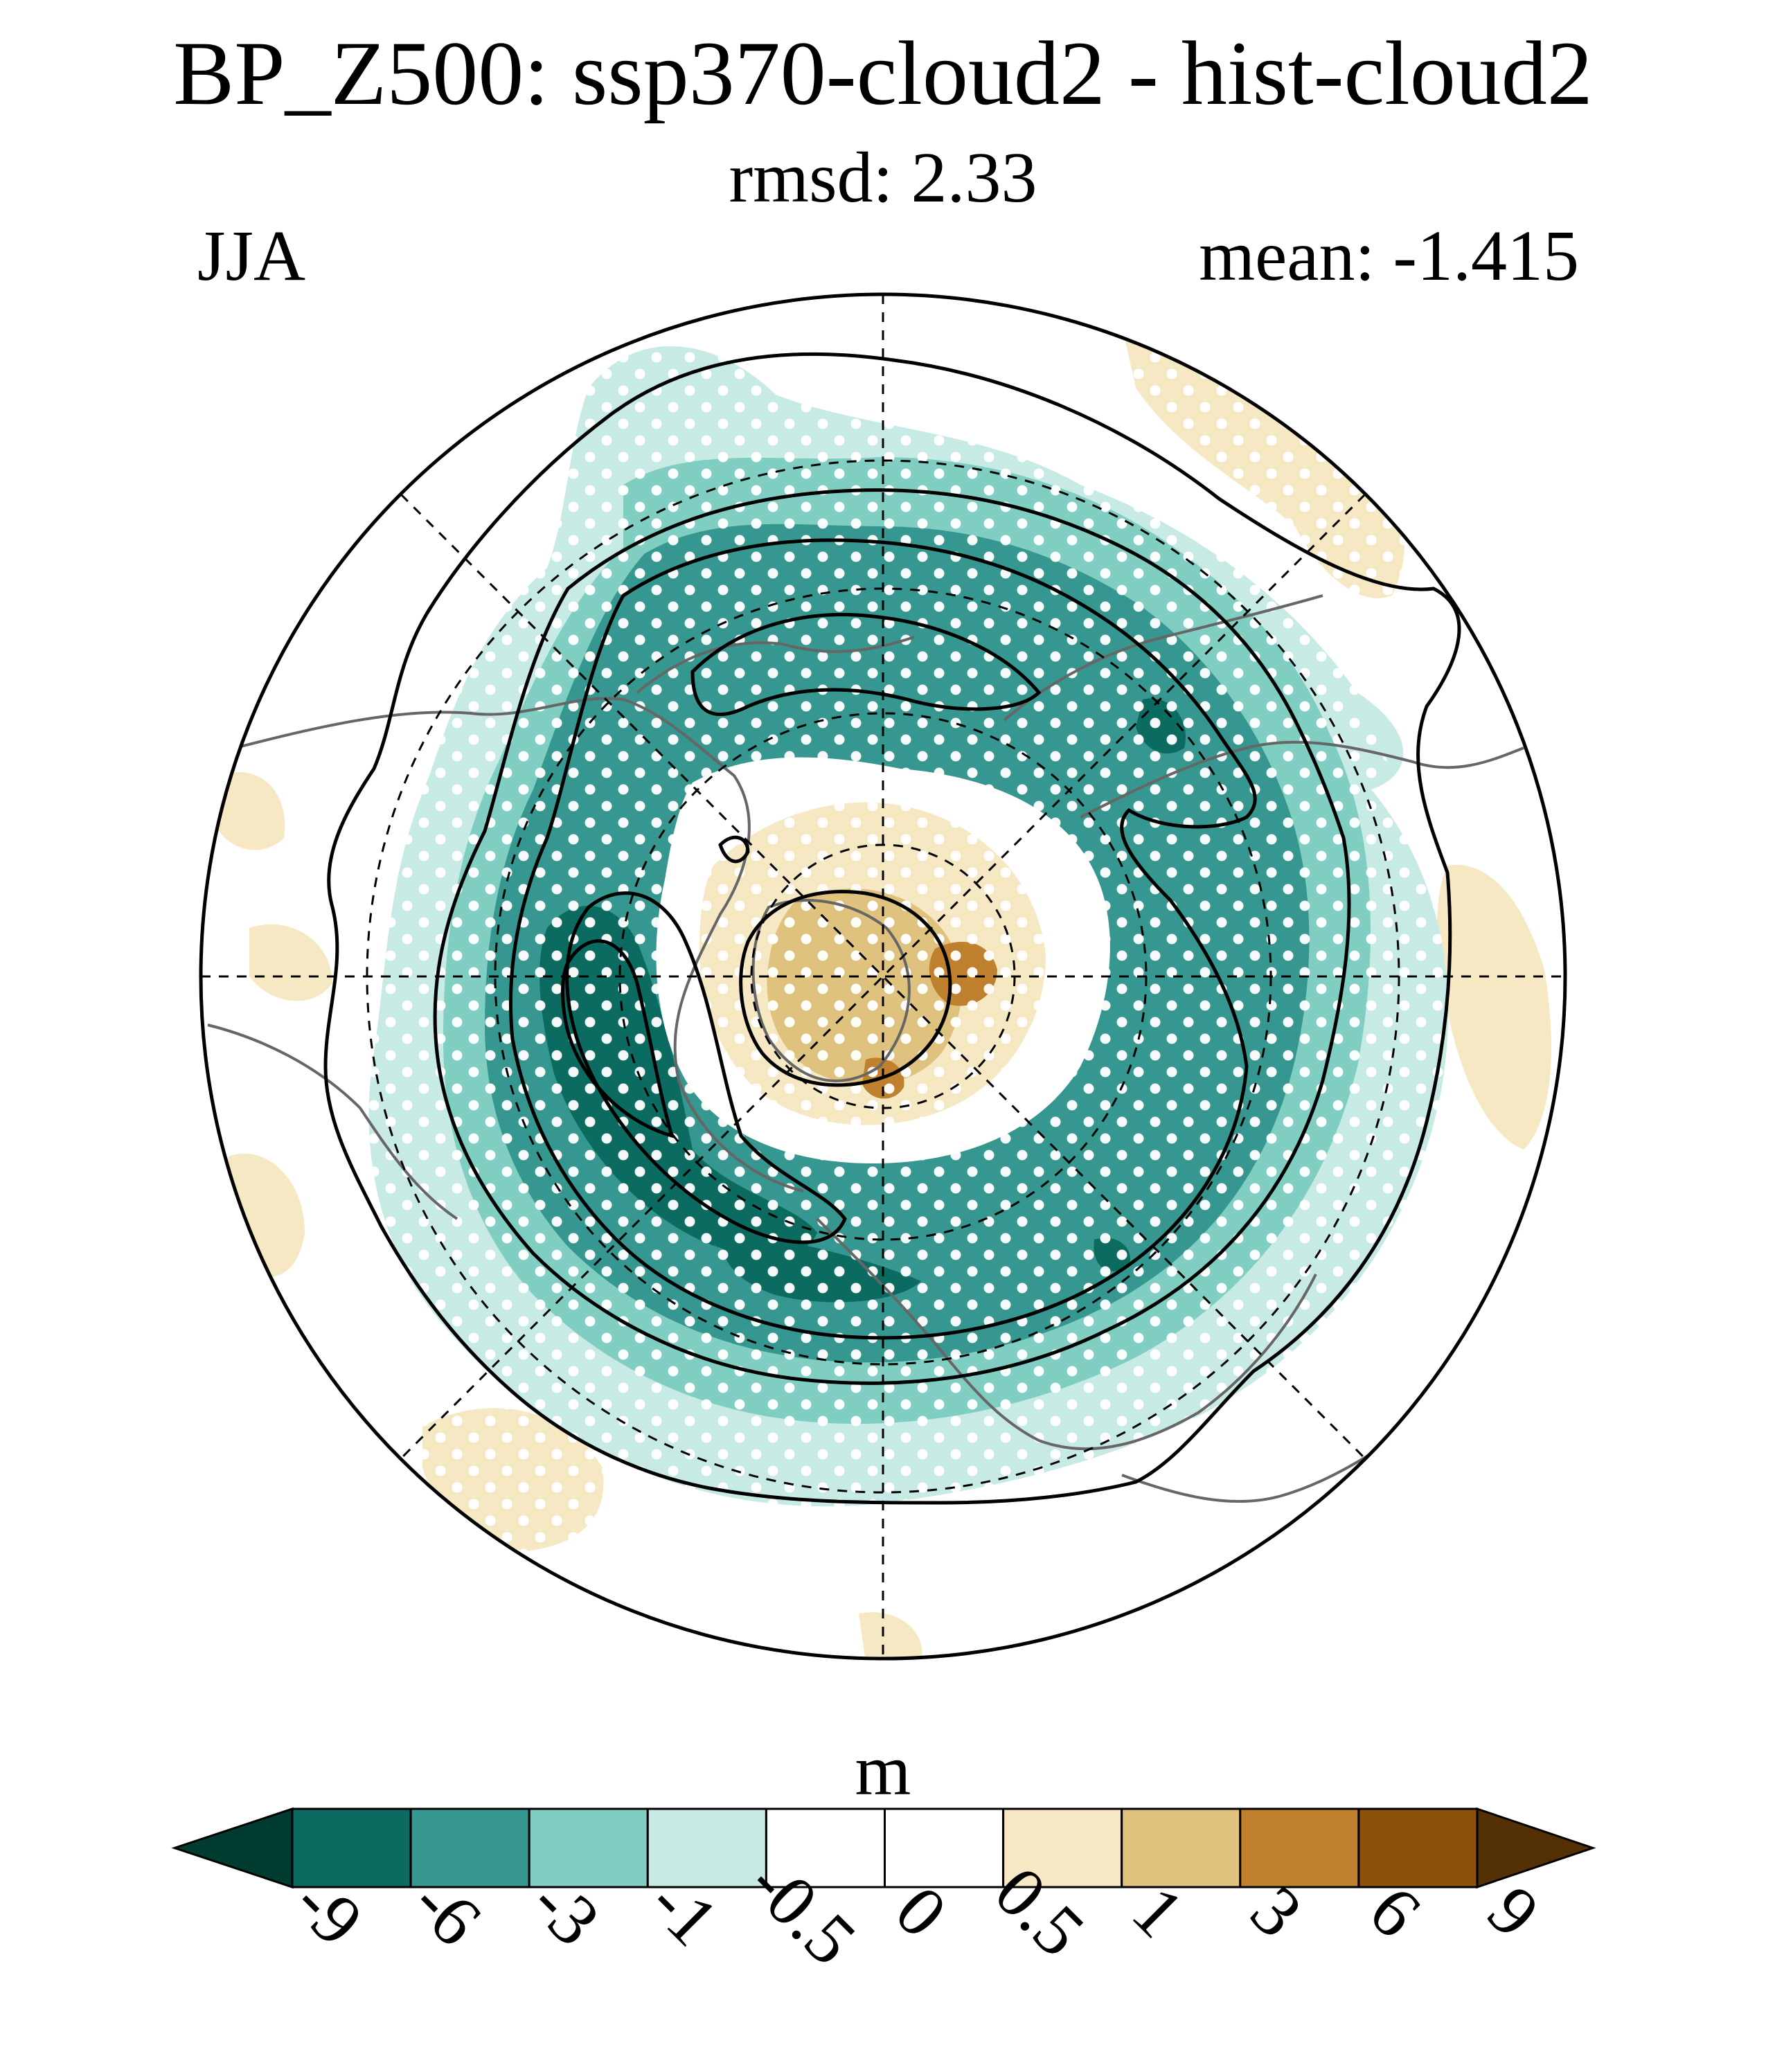 This screenshot has height=2072, width=1766. What do you see at coordinates (775, 665) in the screenshot?
I see `coastline-alaska` at bounding box center [775, 665].